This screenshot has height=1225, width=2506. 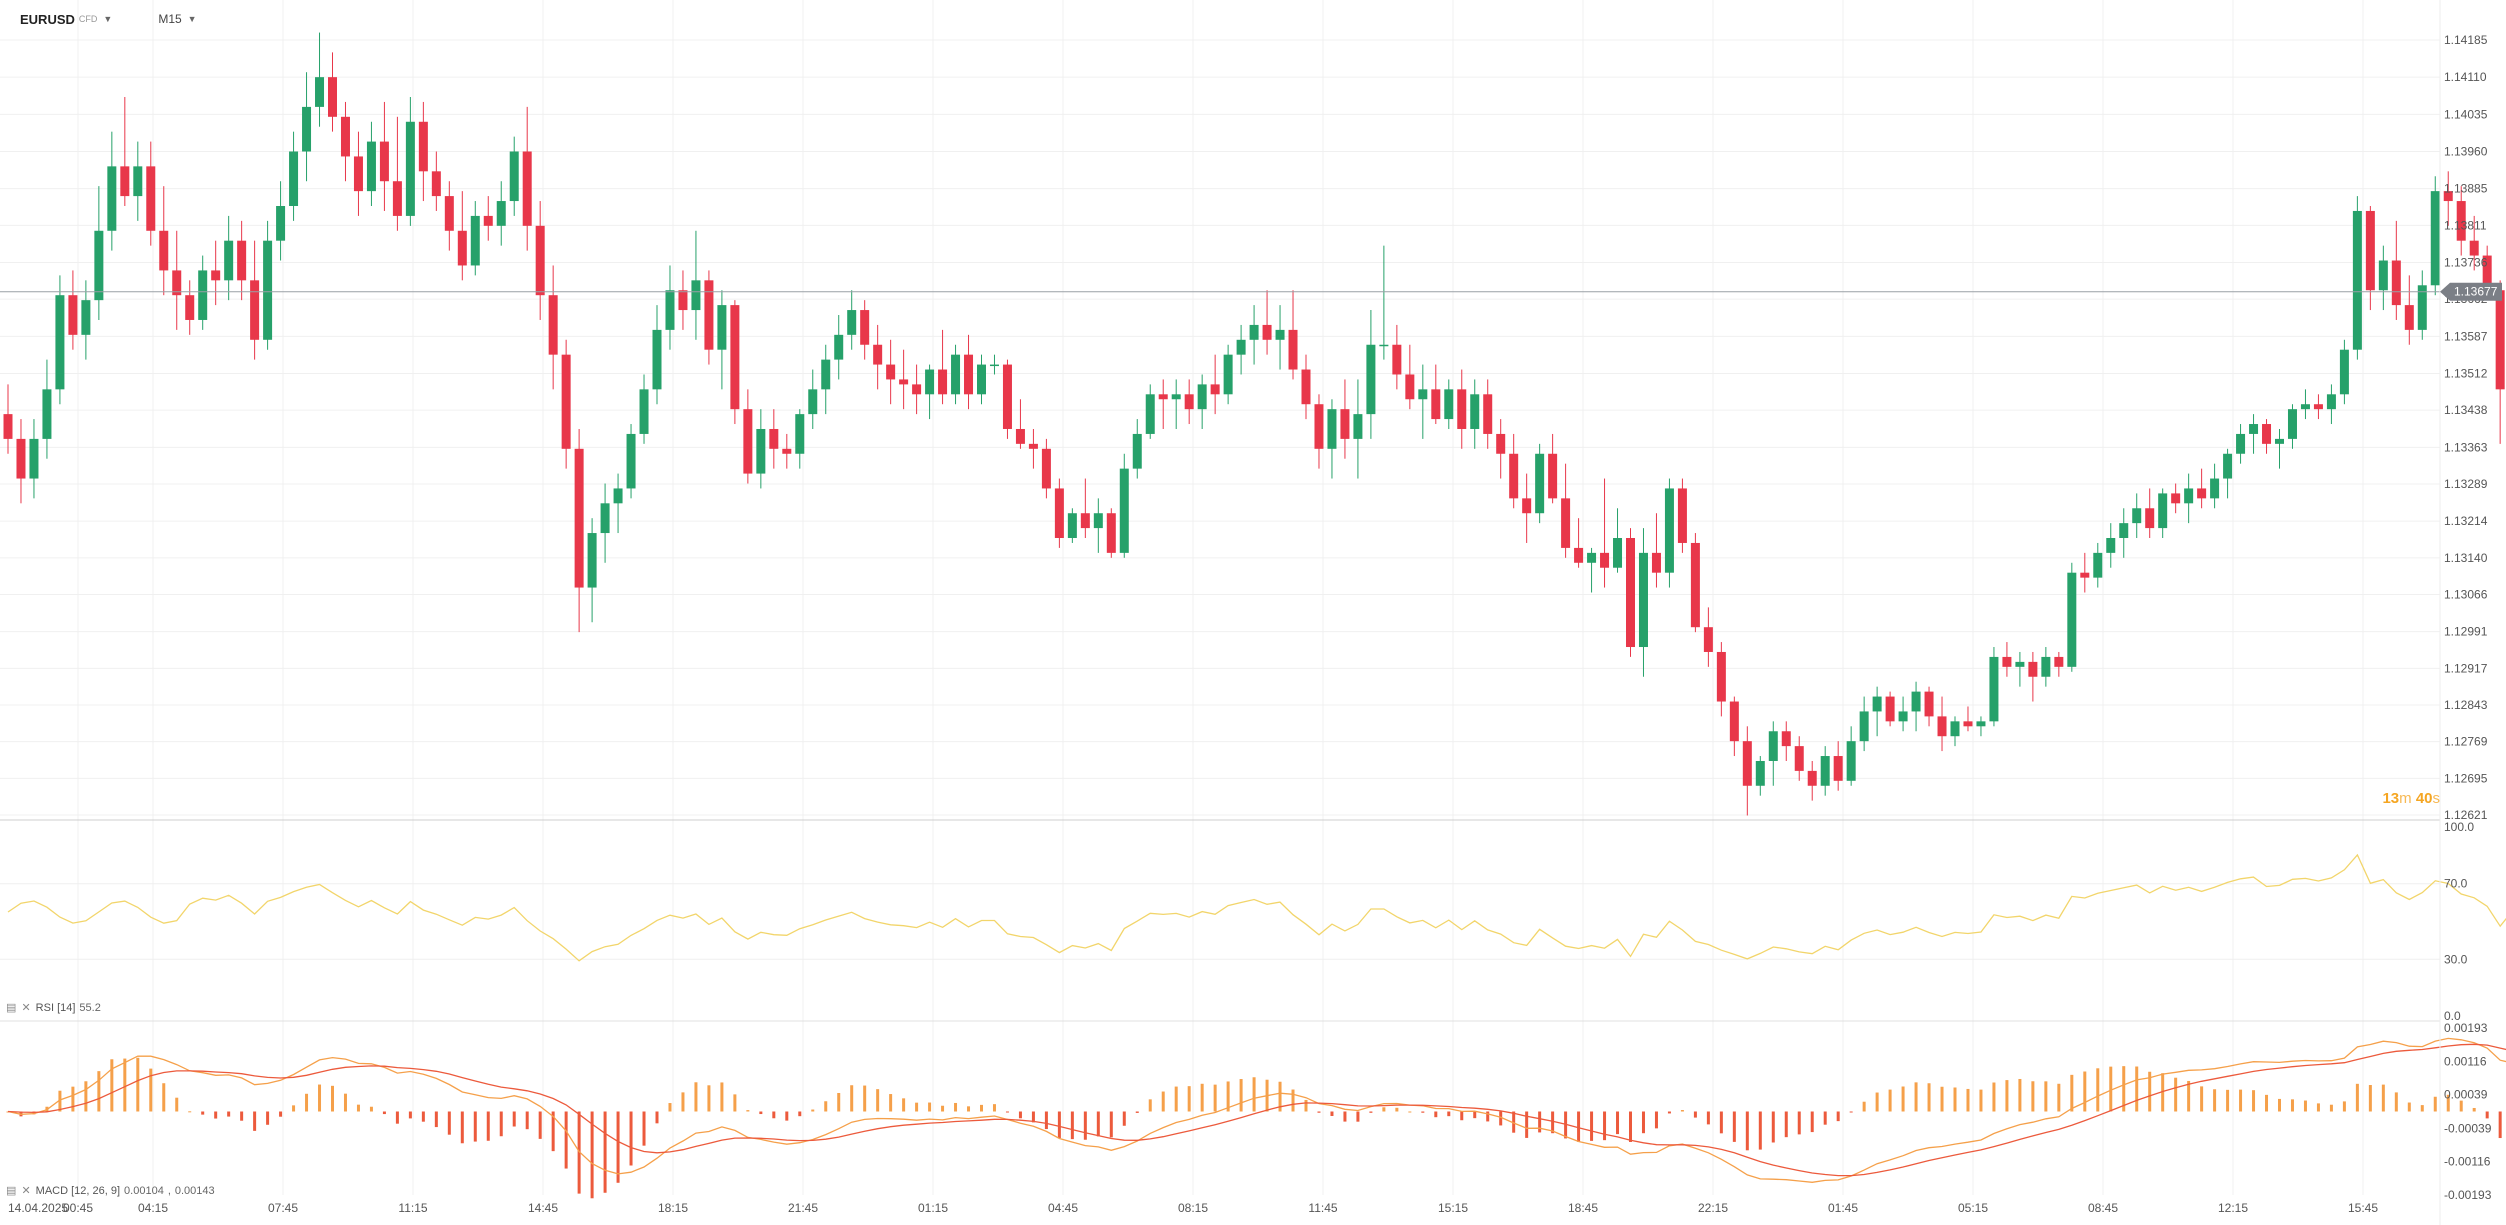 I want to click on timeframe-selector: M15, so click(x=170, y=19).